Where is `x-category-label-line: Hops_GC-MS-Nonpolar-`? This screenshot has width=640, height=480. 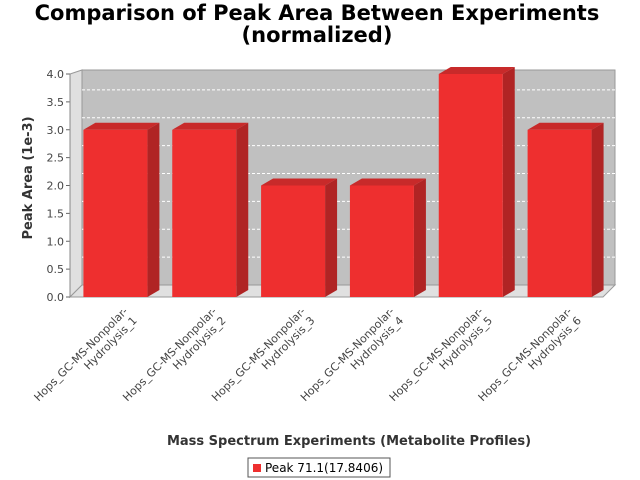
x-category-label-line: Hops_GC-MS-Nonpolar- is located at coordinates (80, 354).